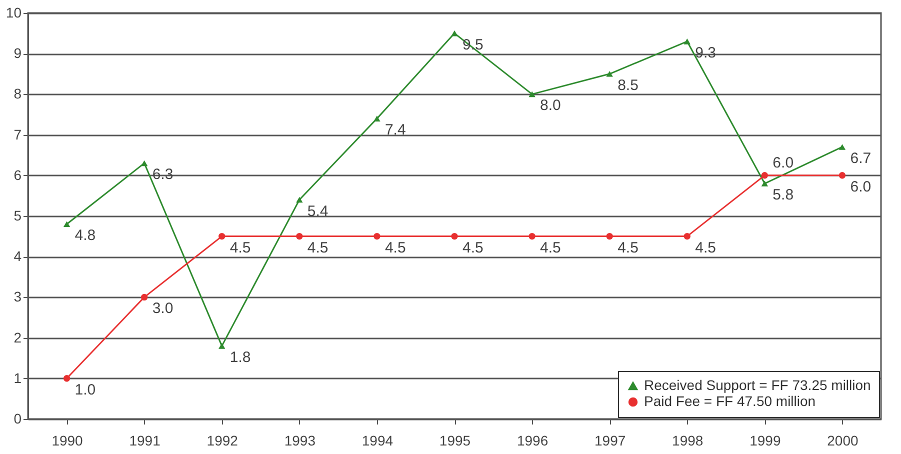 This screenshot has width=901, height=454. Describe the element at coordinates (18, 418) in the screenshot. I see `y-tick-label: 0` at that location.